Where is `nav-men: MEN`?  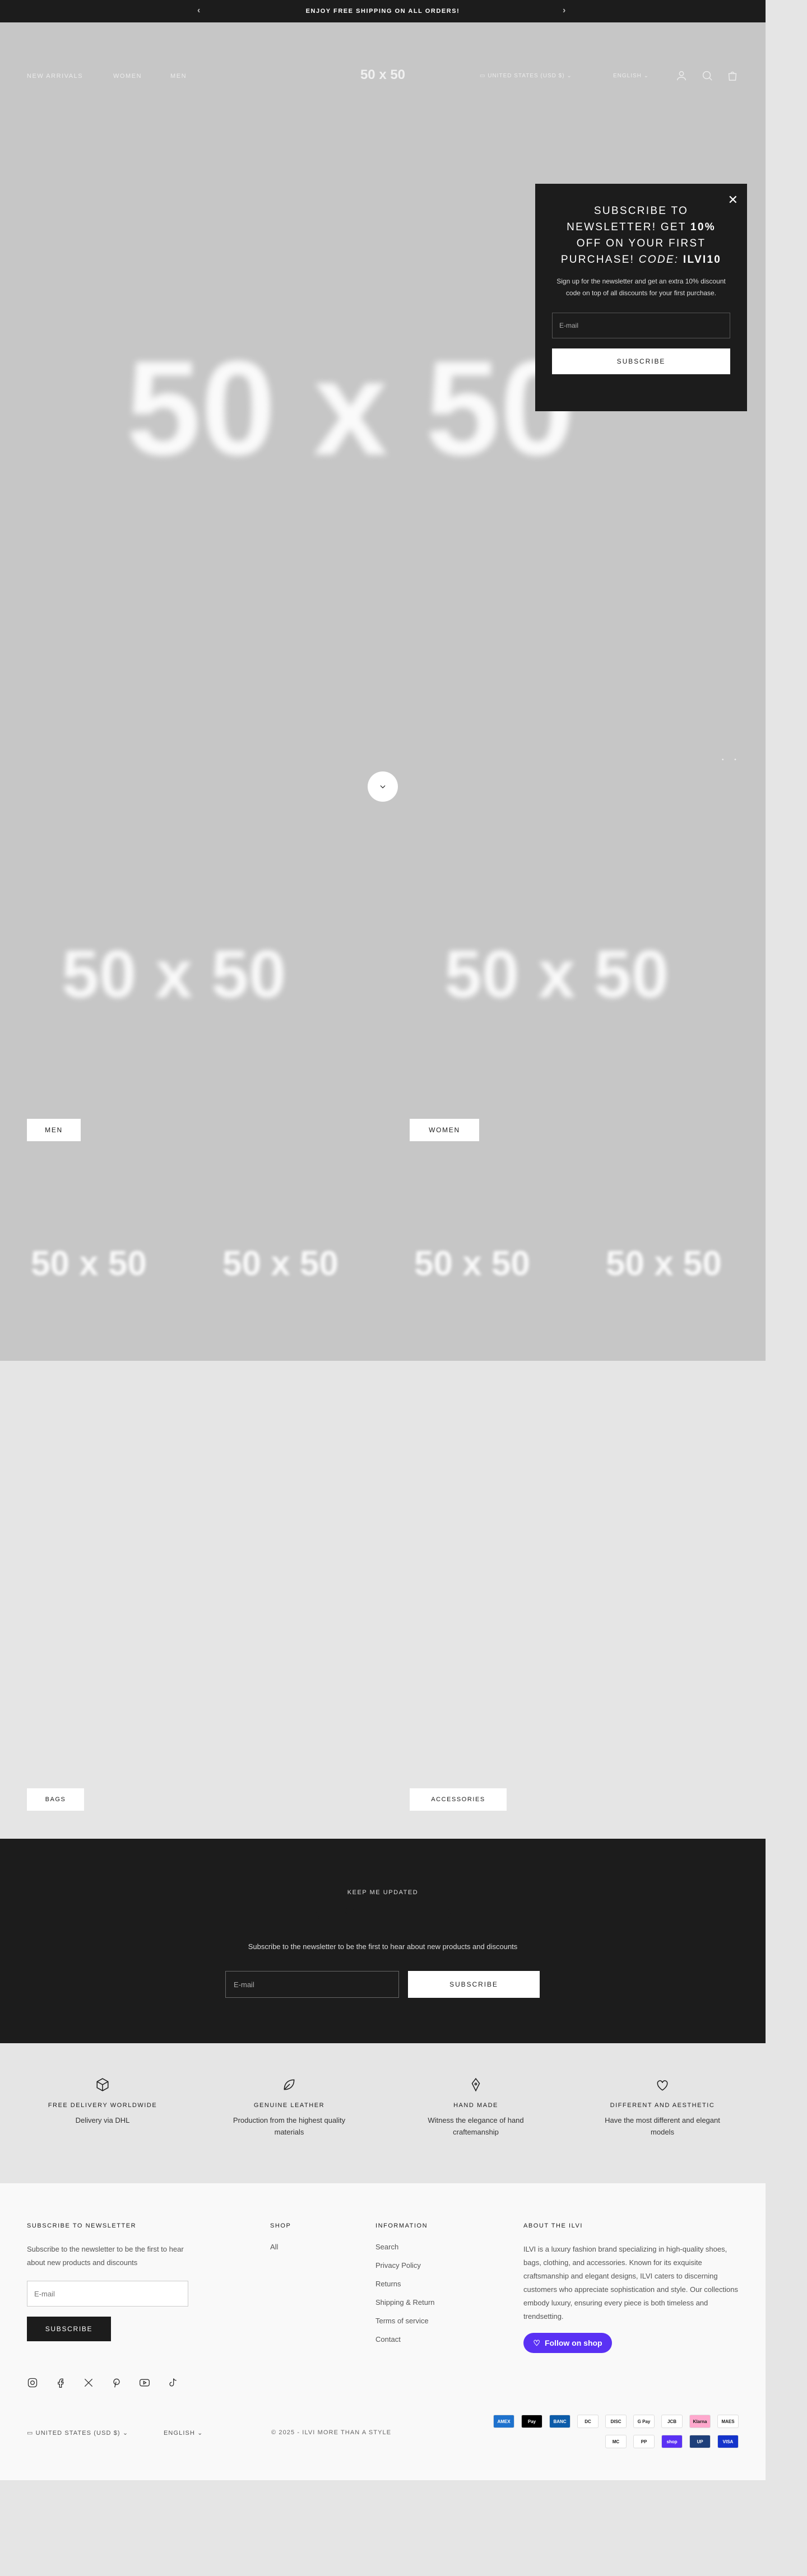
nav-men: MEN is located at coordinates (178, 76).